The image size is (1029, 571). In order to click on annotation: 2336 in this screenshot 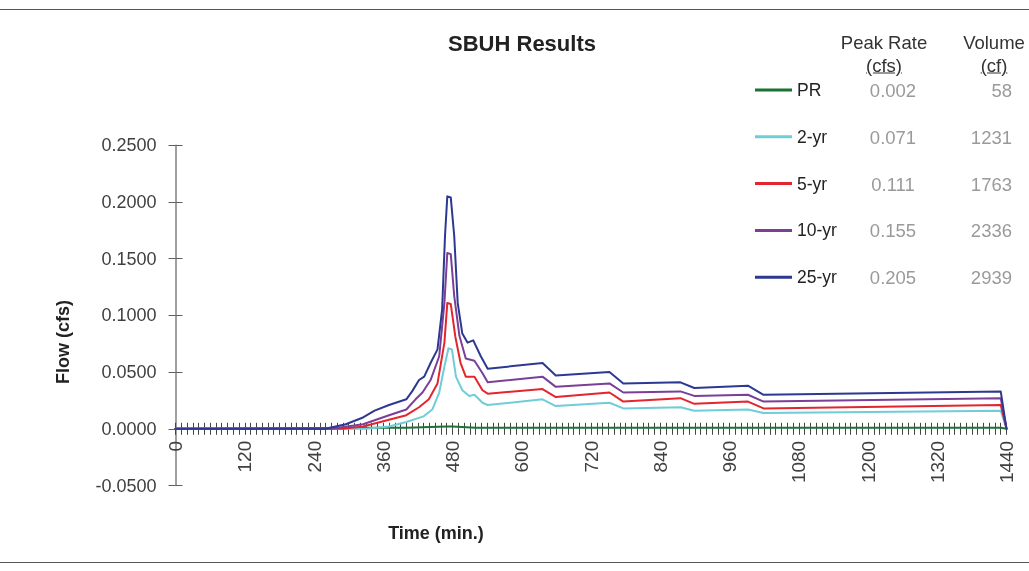, I will do `click(991, 230)`.